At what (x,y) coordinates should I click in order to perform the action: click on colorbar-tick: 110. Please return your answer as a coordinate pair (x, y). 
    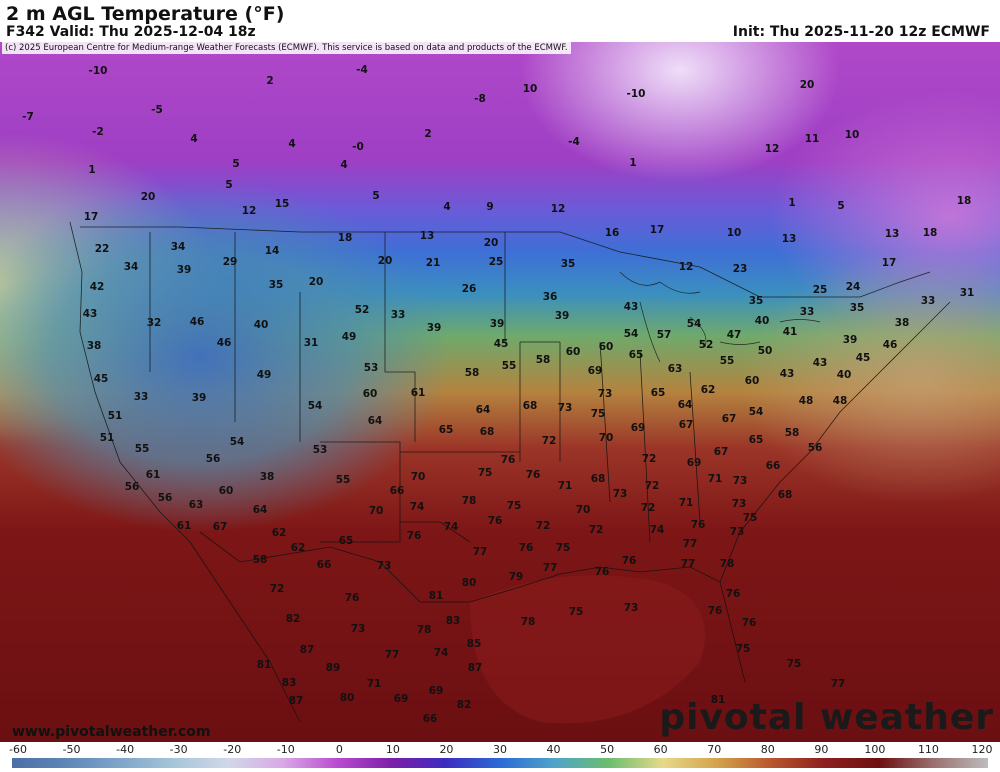
    Looking at the image, I should click on (928, 749).